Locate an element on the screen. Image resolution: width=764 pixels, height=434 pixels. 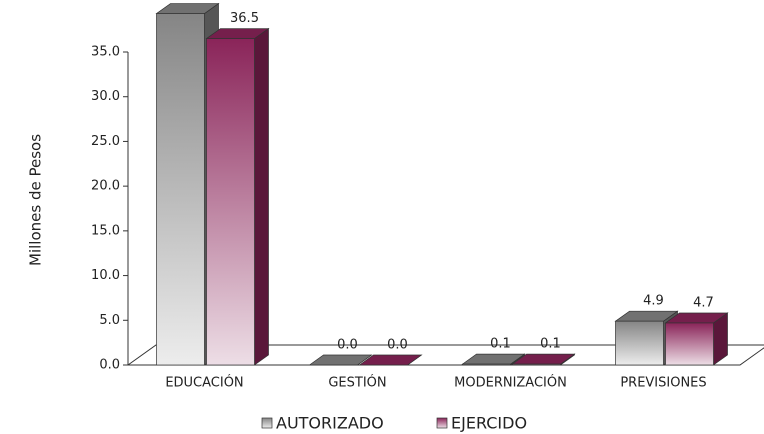
y-tick-label: 20.0 is located at coordinates (105, 186).